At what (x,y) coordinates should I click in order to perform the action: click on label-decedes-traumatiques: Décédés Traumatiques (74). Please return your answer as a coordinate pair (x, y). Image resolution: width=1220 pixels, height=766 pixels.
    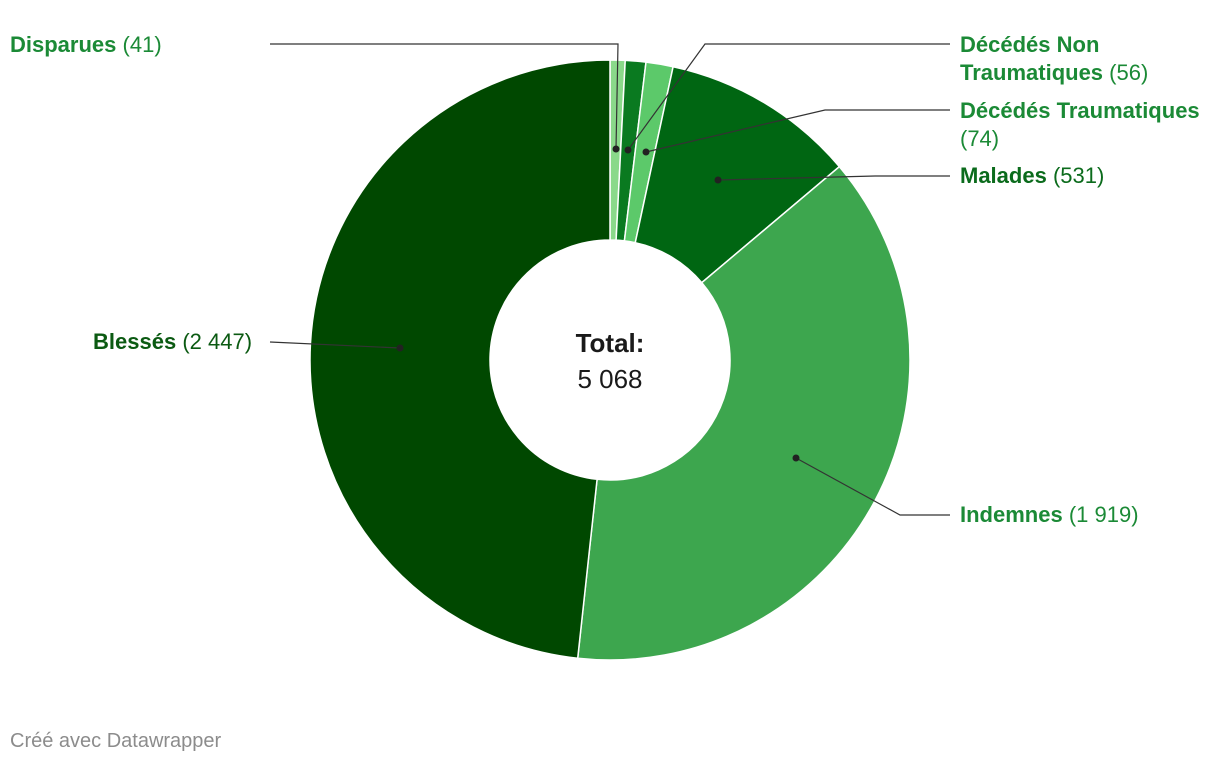
    Looking at the image, I should click on (1089, 125).